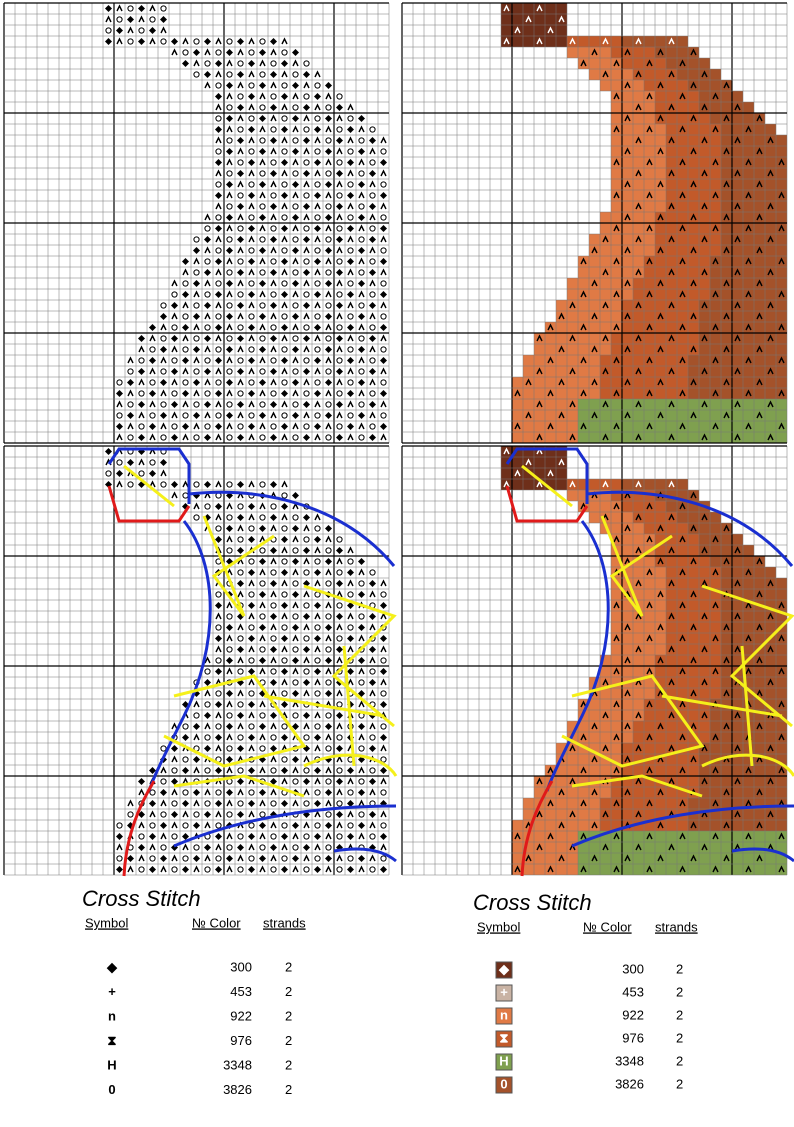 The image size is (794, 1127). What do you see at coordinates (288, 991) in the screenshot?
I see `strands: 2` at bounding box center [288, 991].